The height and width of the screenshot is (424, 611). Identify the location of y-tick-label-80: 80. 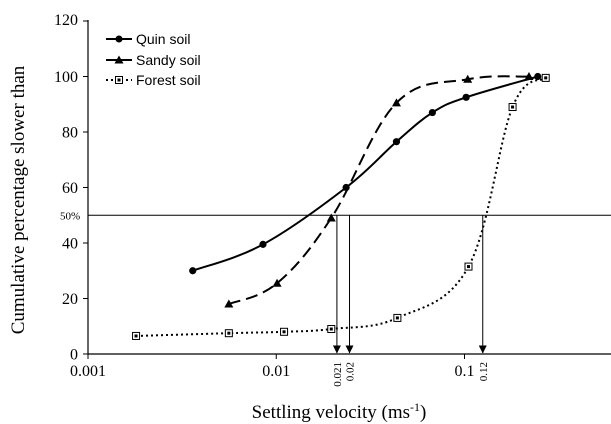
(70, 133).